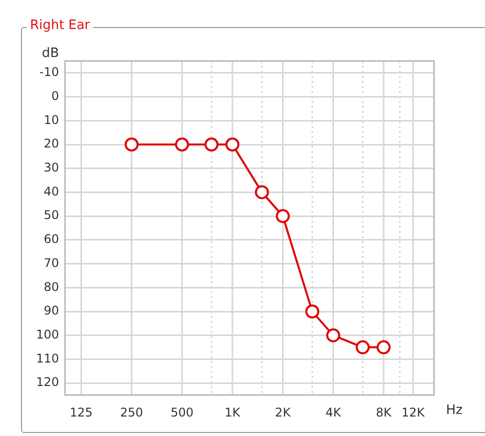 The image size is (485, 436). What do you see at coordinates (51, 215) in the screenshot?
I see `y-tick-label: 50` at bounding box center [51, 215].